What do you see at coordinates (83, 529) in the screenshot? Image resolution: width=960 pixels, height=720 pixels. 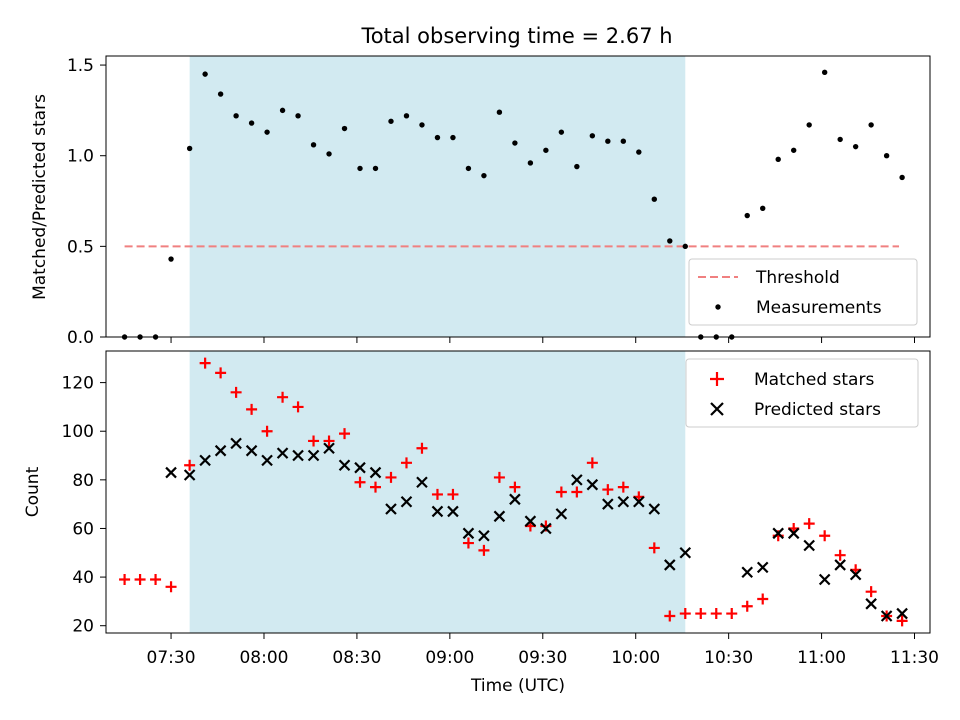 I see `y-tick-label: 60` at bounding box center [83, 529].